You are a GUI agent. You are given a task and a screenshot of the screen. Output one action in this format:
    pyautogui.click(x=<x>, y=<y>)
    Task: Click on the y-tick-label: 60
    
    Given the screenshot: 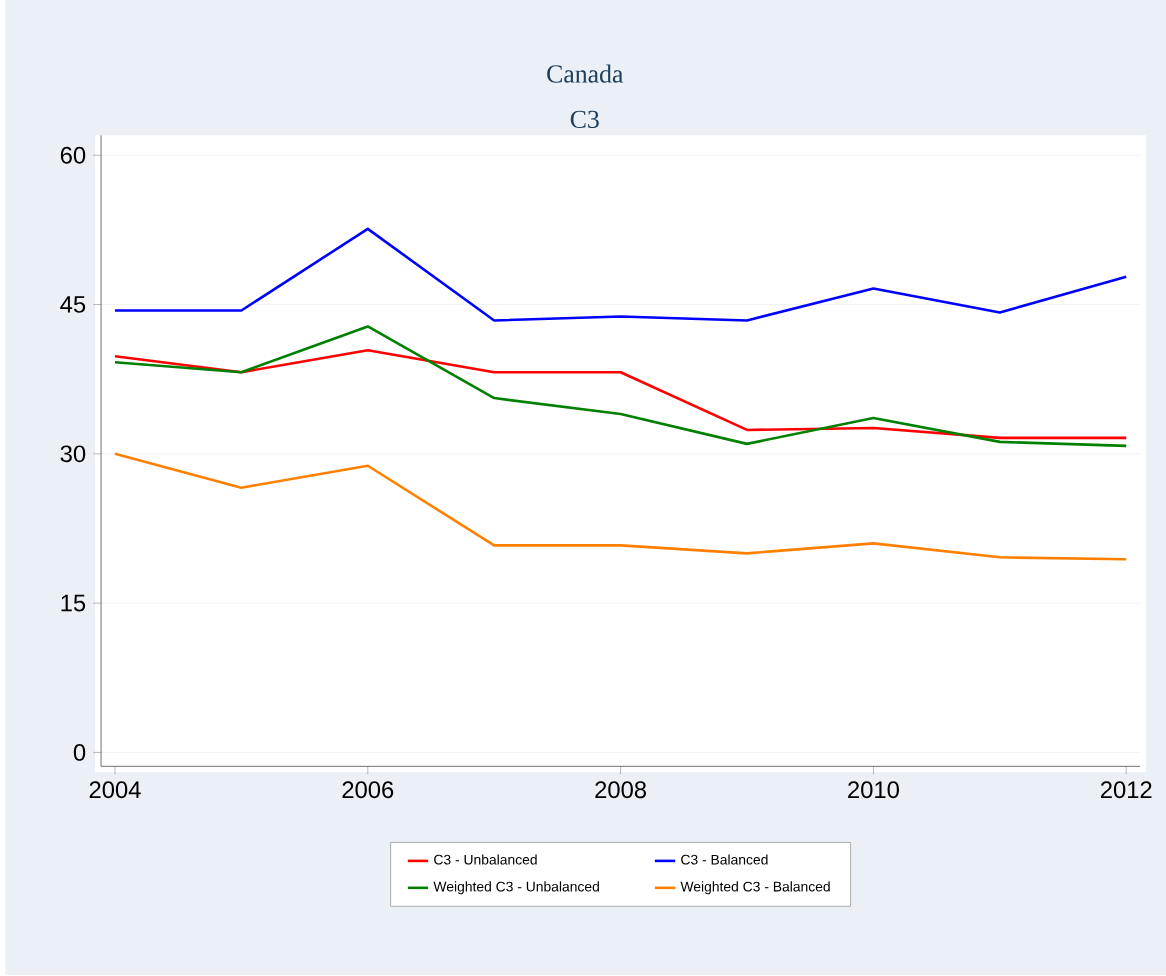 What is the action you would take?
    pyautogui.click(x=73, y=155)
    